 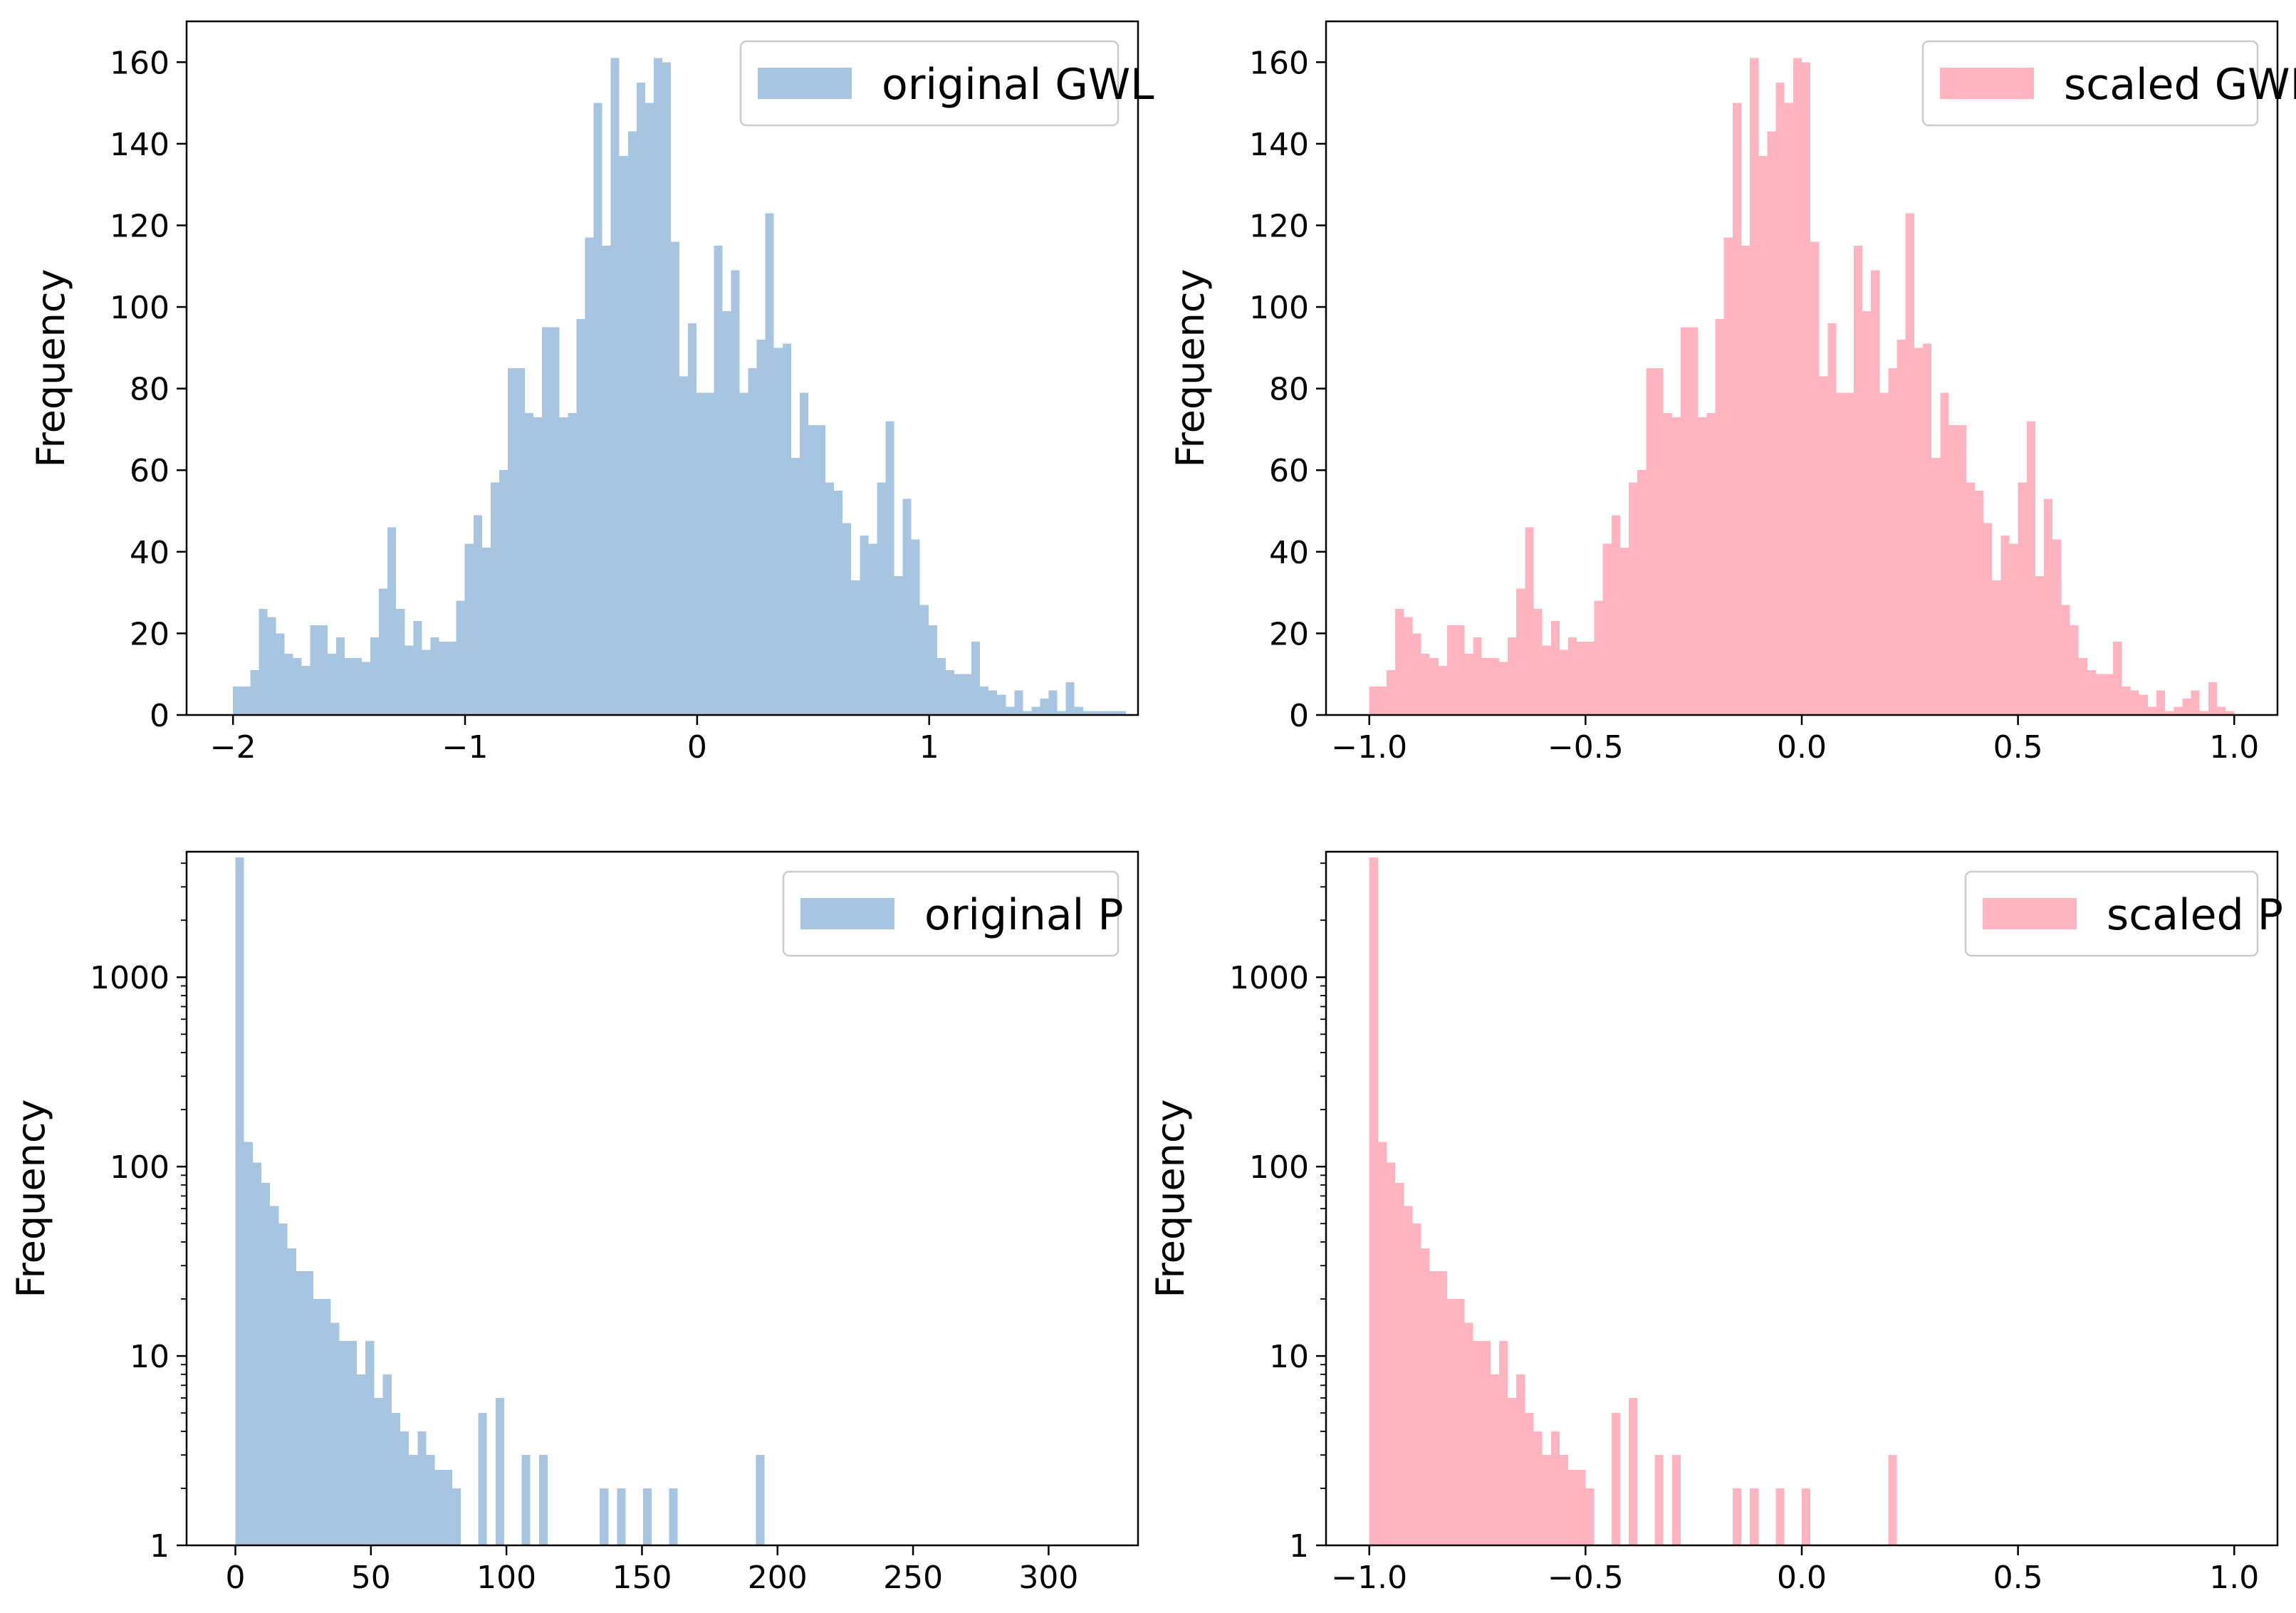 I want to click on y-tick-label: 160, so click(x=139, y=63).